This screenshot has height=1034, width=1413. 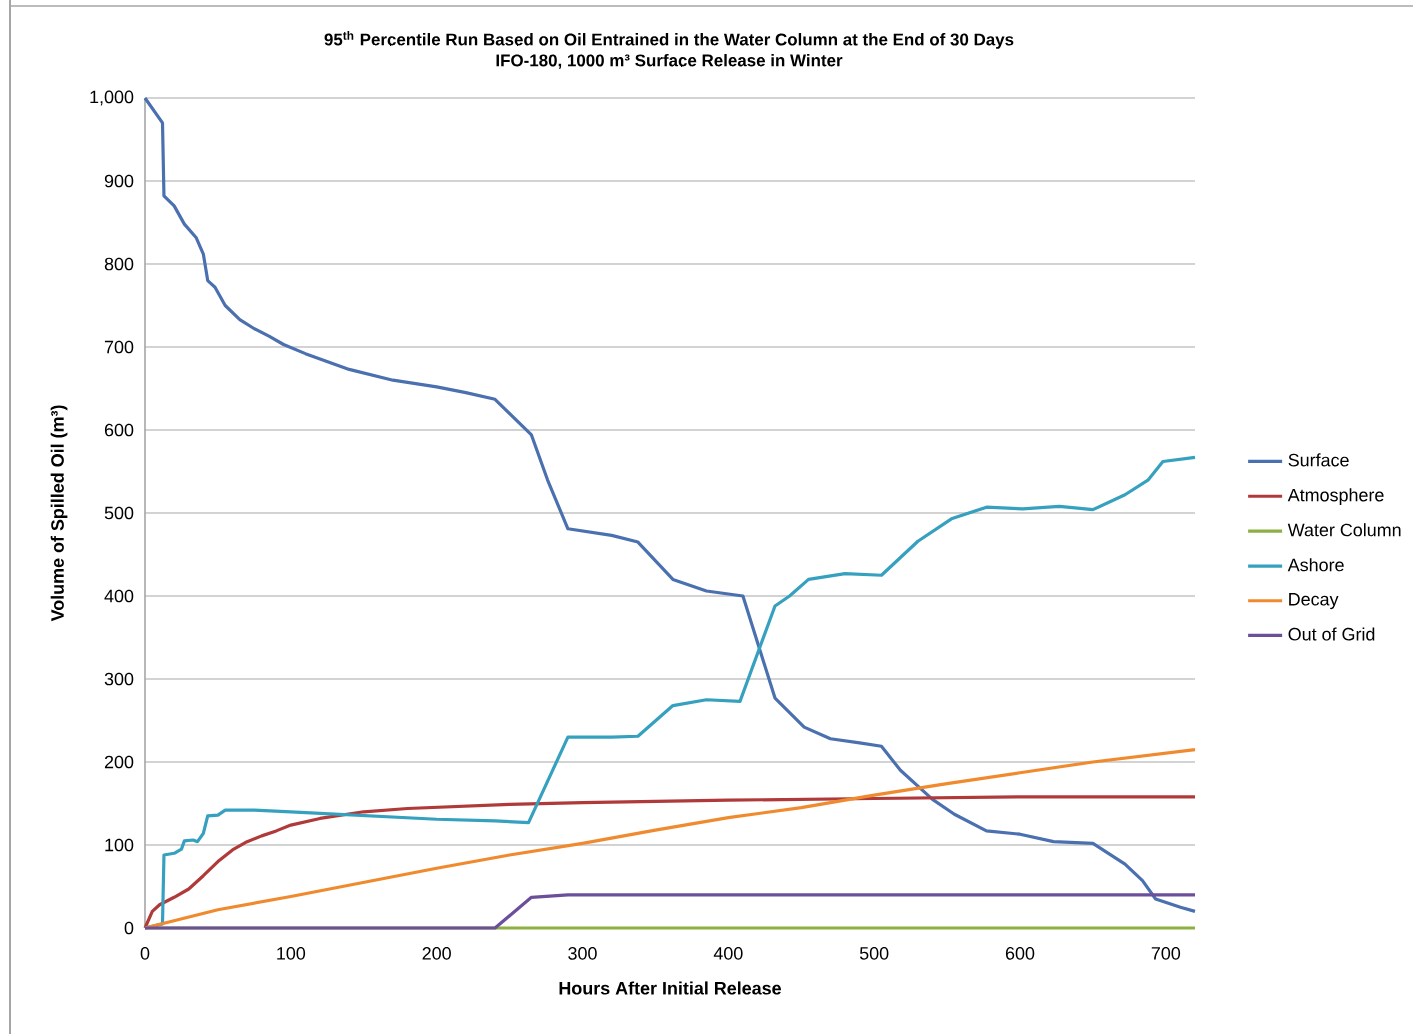 What do you see at coordinates (119, 181) in the screenshot?
I see `y-tick-label: 900` at bounding box center [119, 181].